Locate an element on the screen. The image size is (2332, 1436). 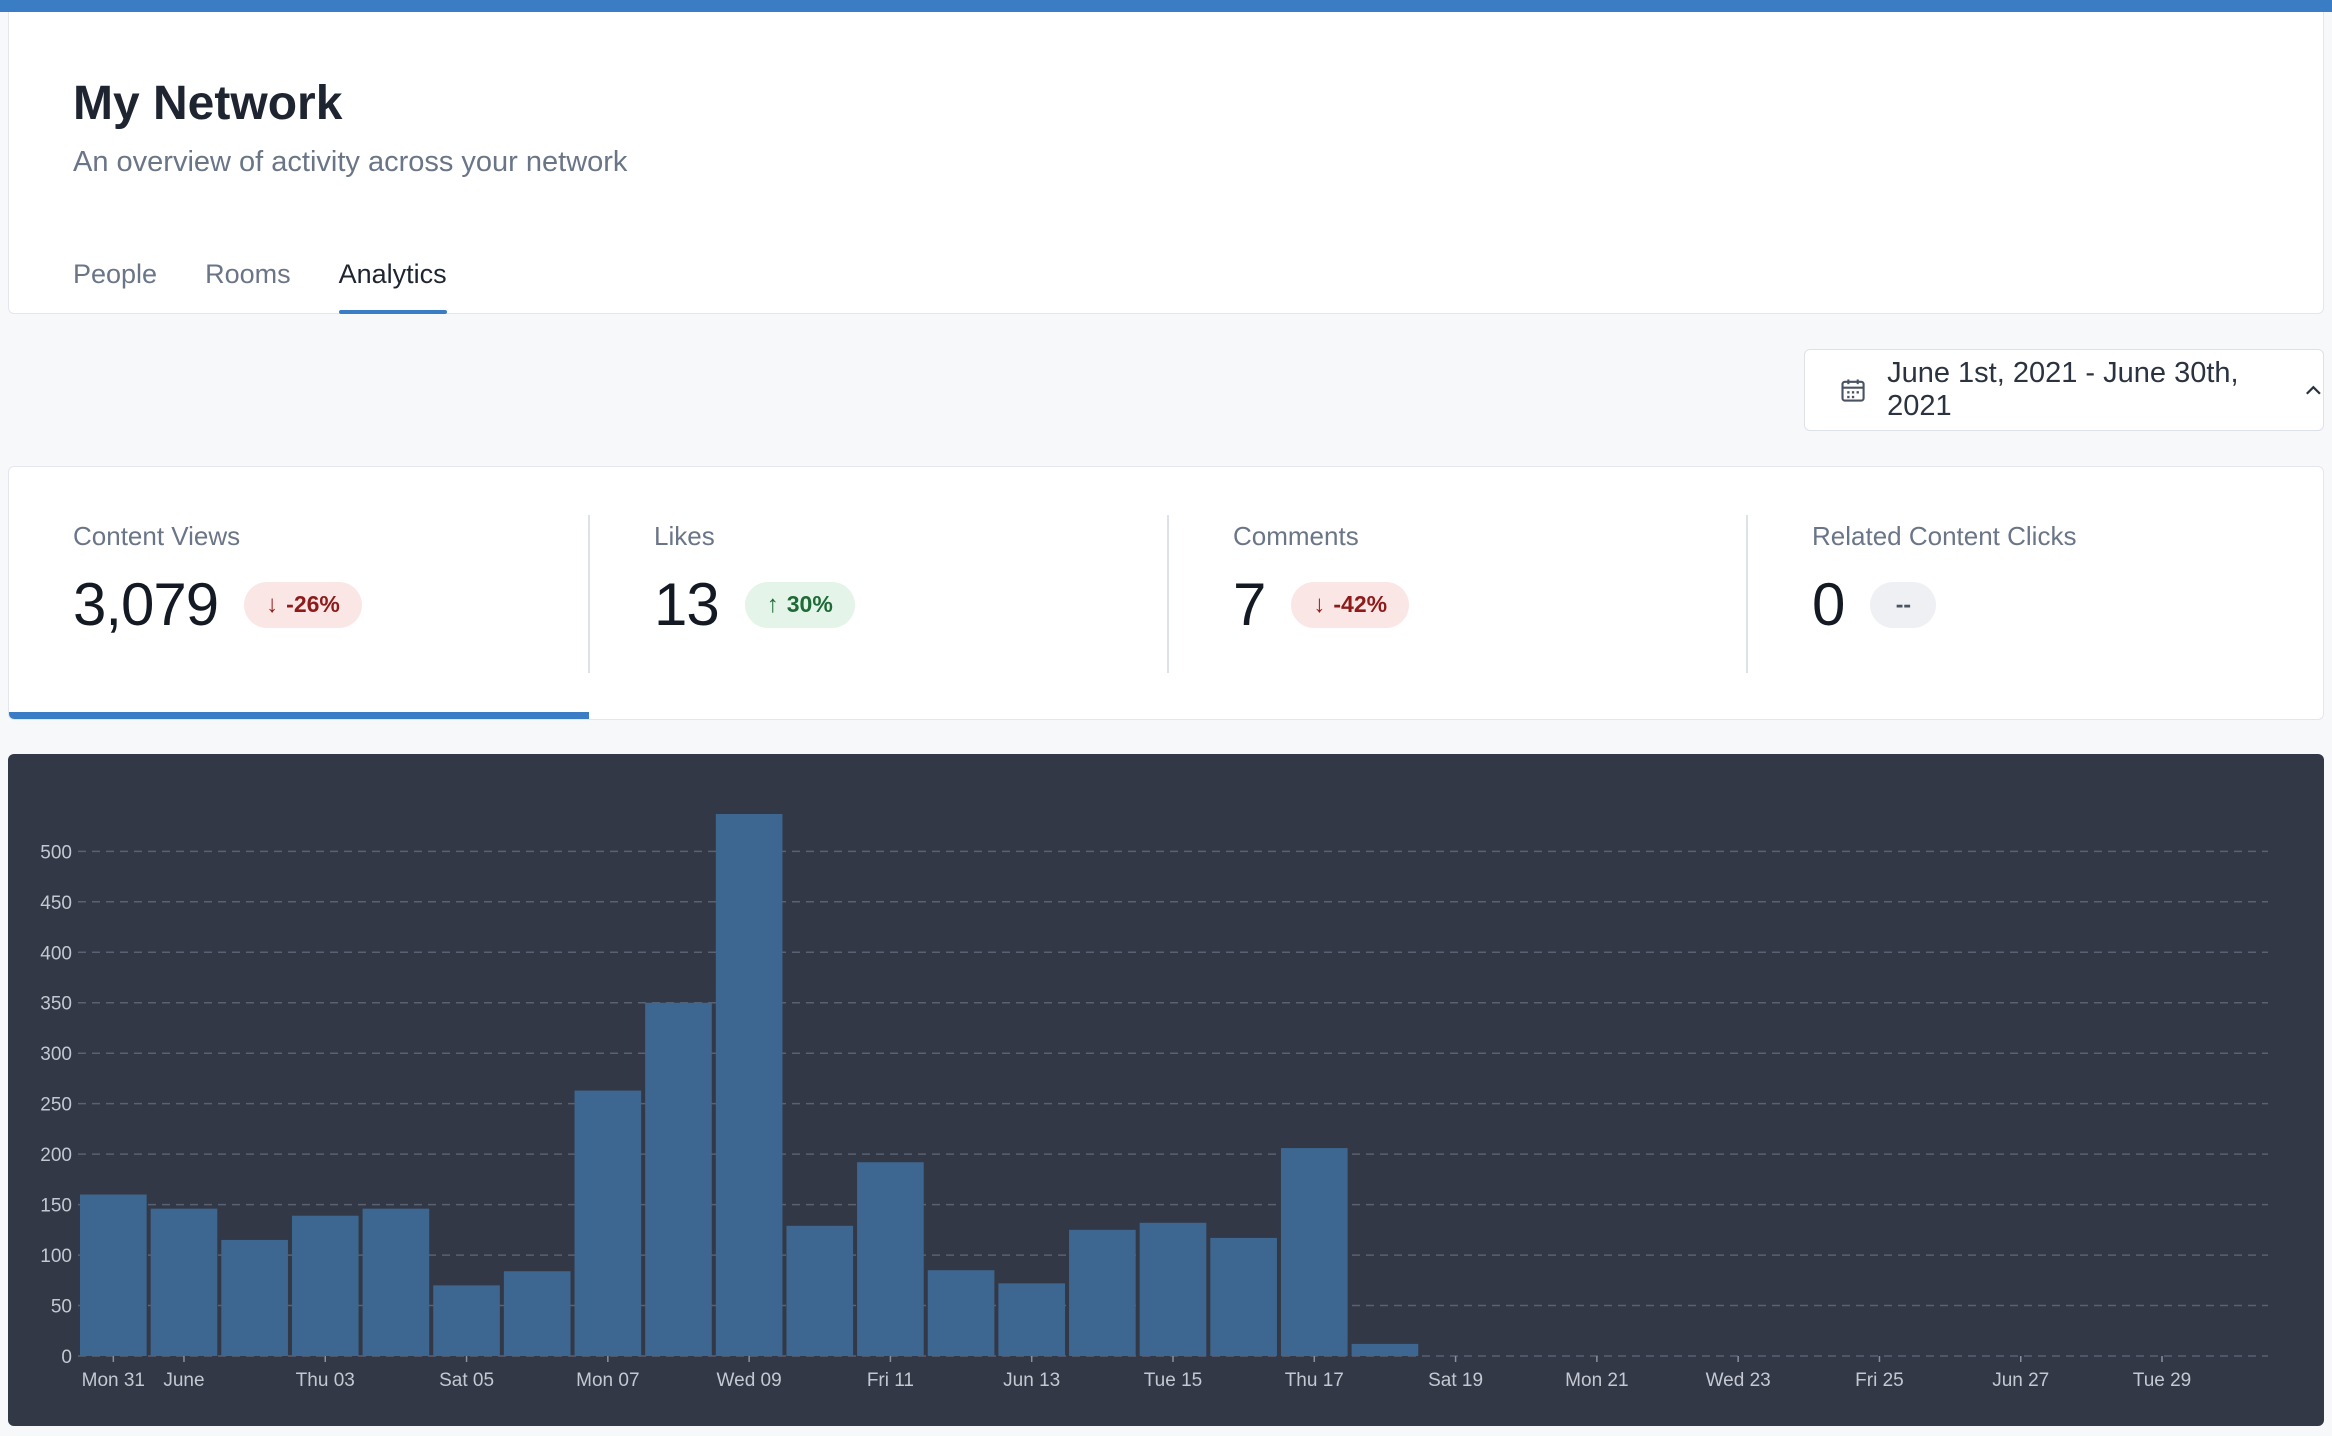
y-tick-label: 100 is located at coordinates (56, 1256).